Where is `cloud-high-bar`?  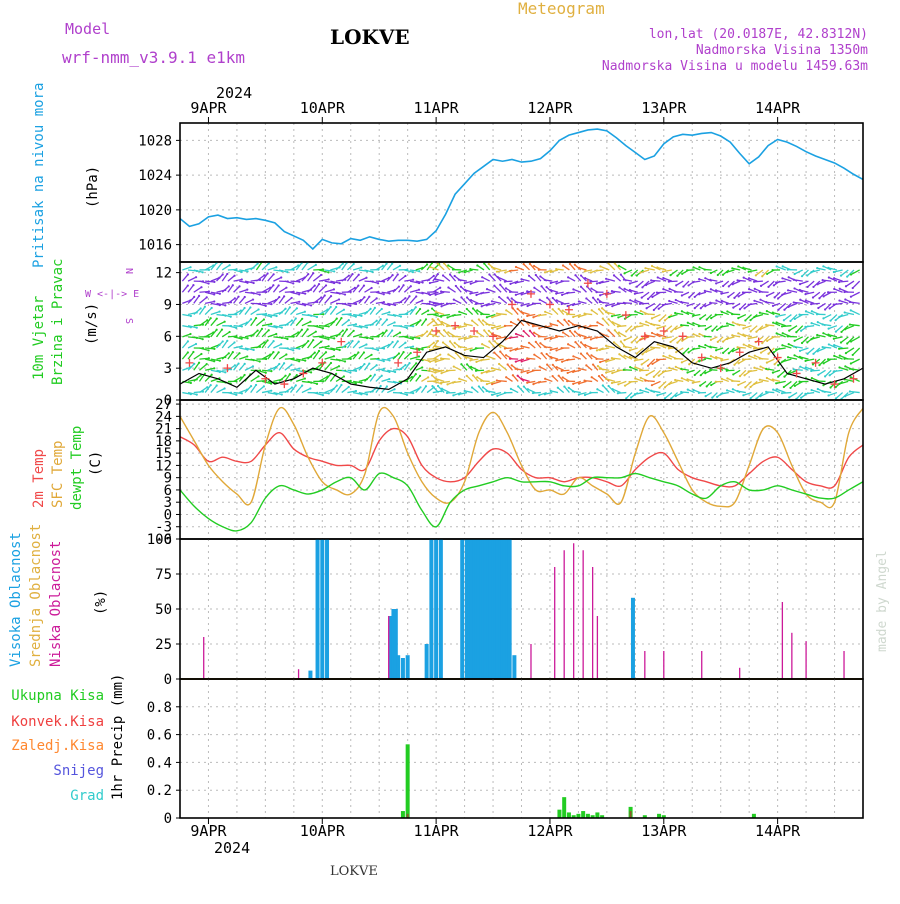 cloud-high-bar is located at coordinates (322, 609).